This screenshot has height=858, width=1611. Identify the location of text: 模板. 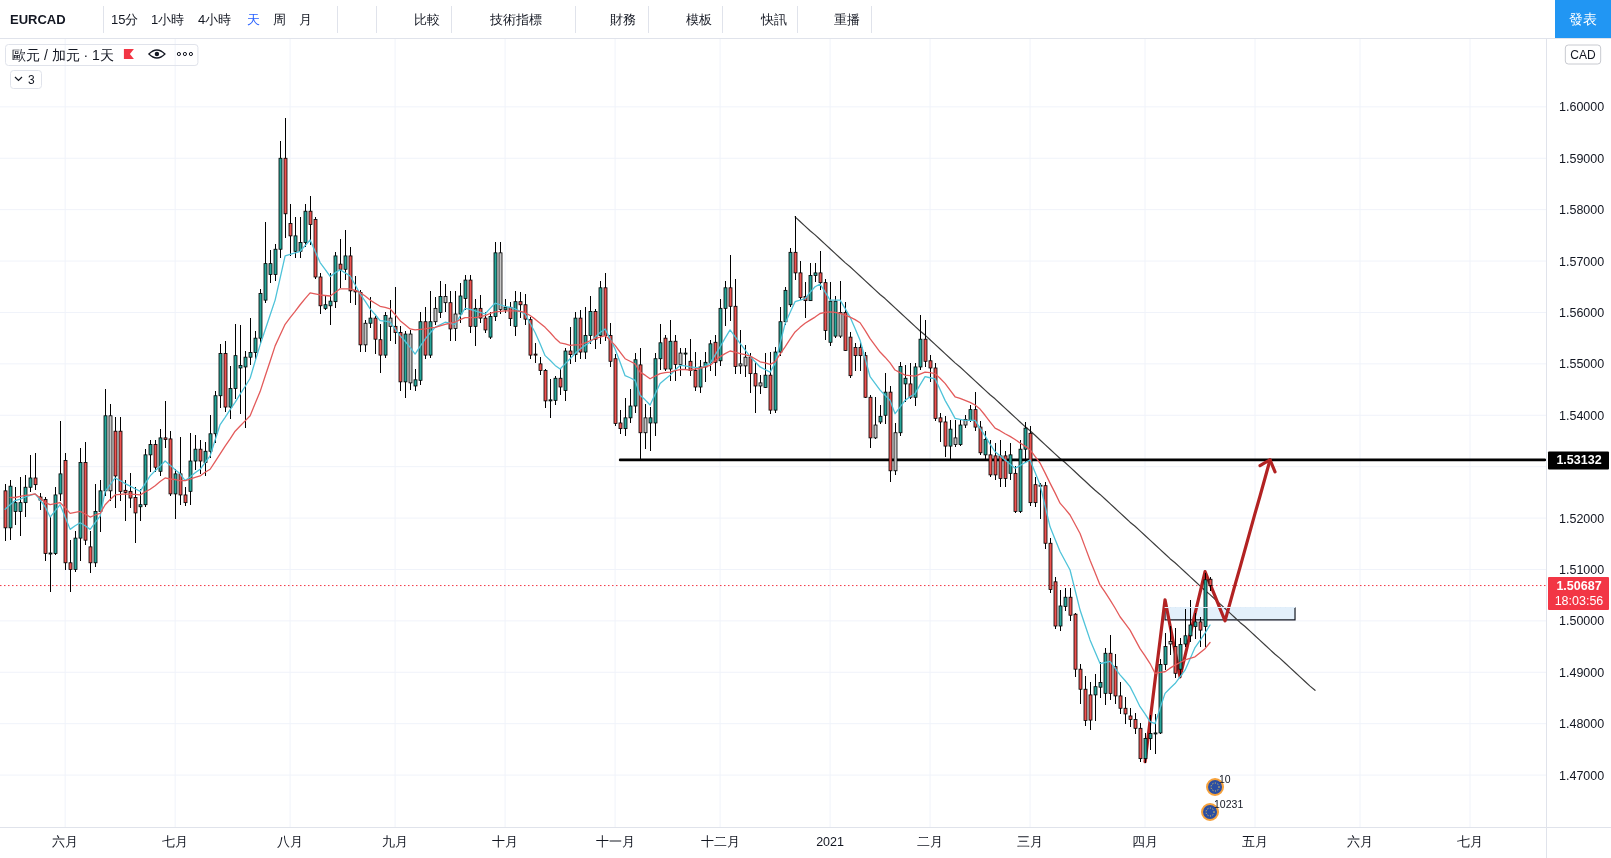
(699, 19).